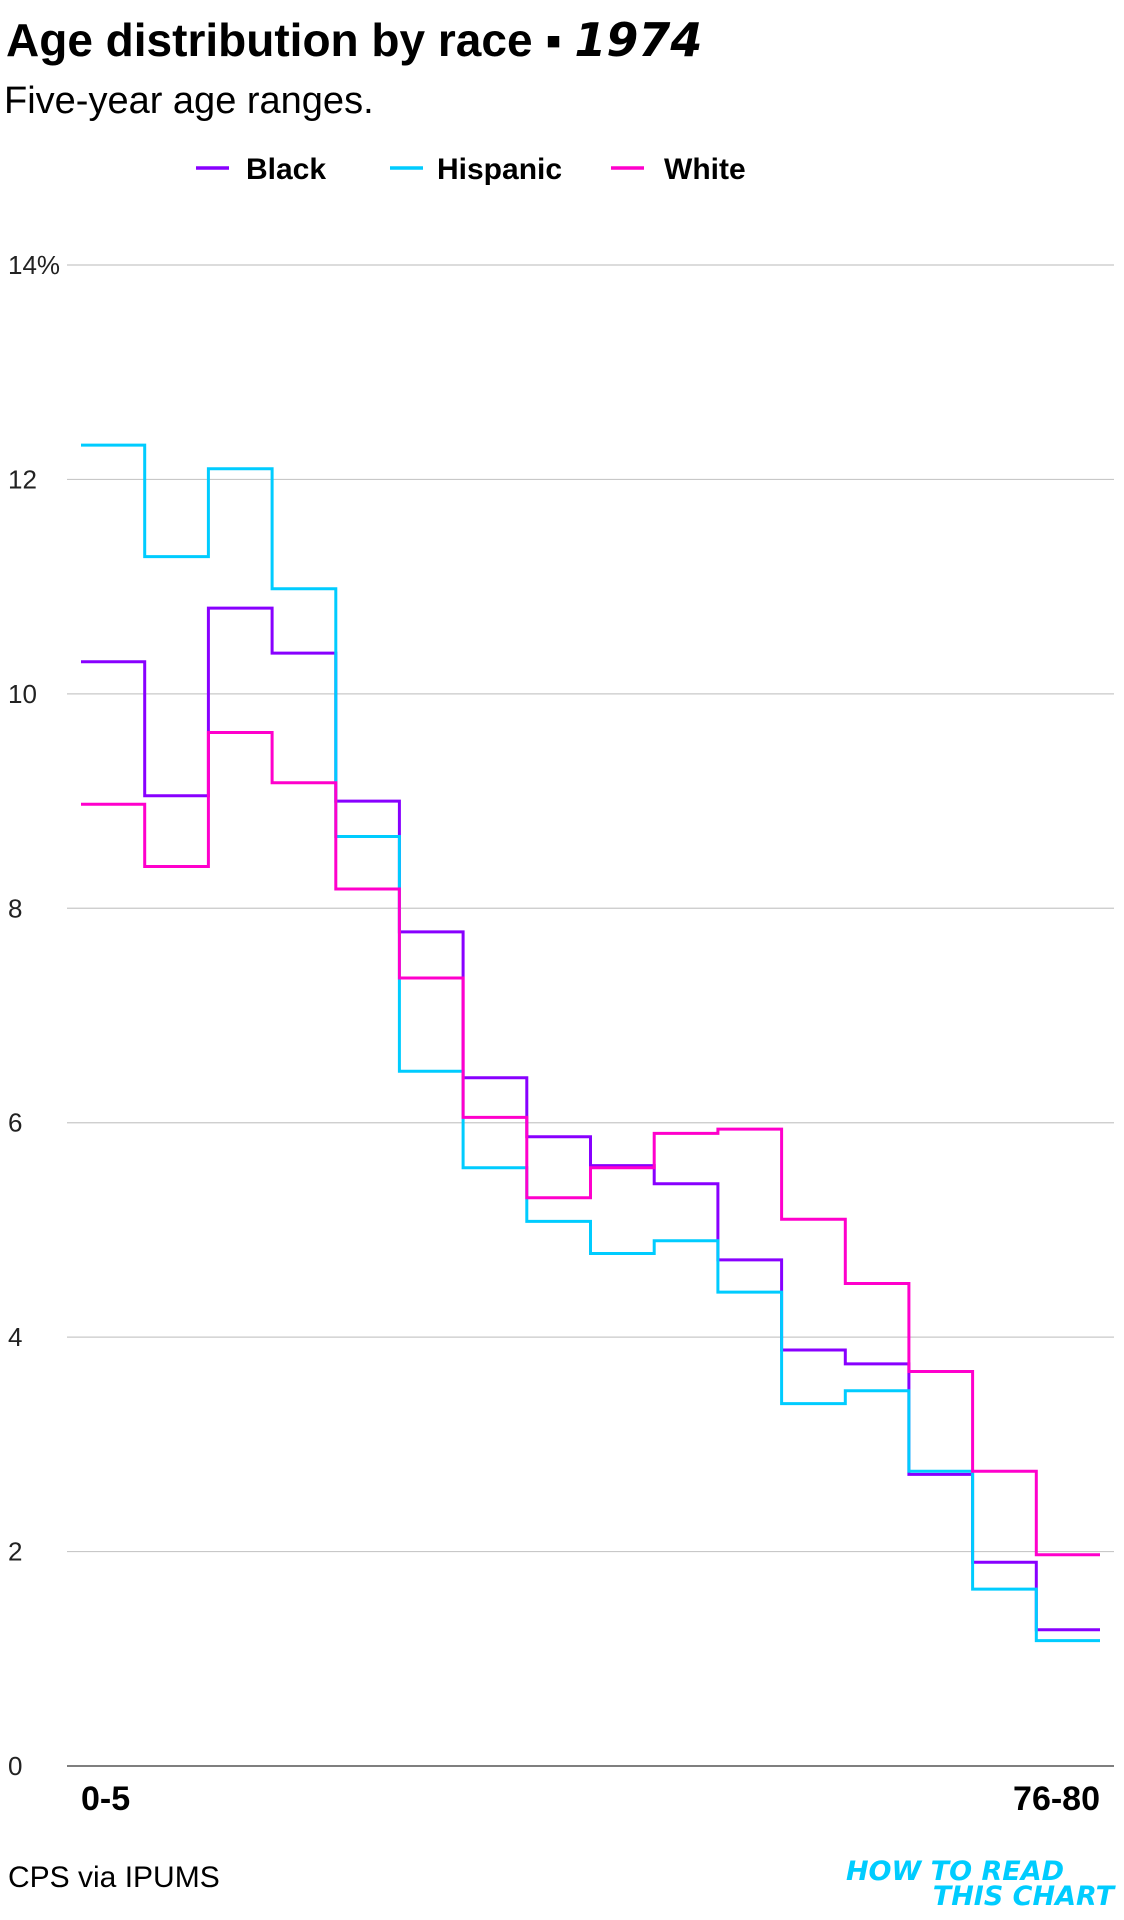  Describe the element at coordinates (499, 169) in the screenshot. I see `legend-label: Hispanic` at that location.